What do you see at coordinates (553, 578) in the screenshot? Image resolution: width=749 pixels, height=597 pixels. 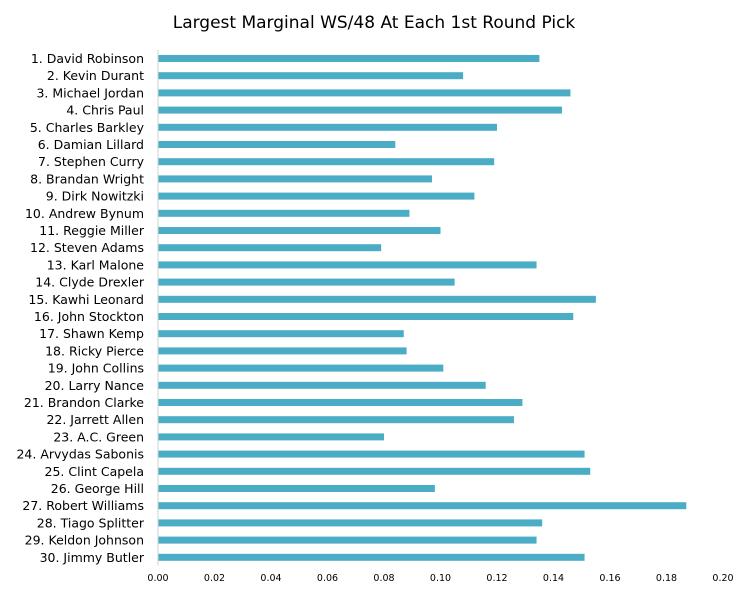 I see `x-tick-label-7: 0.14` at bounding box center [553, 578].